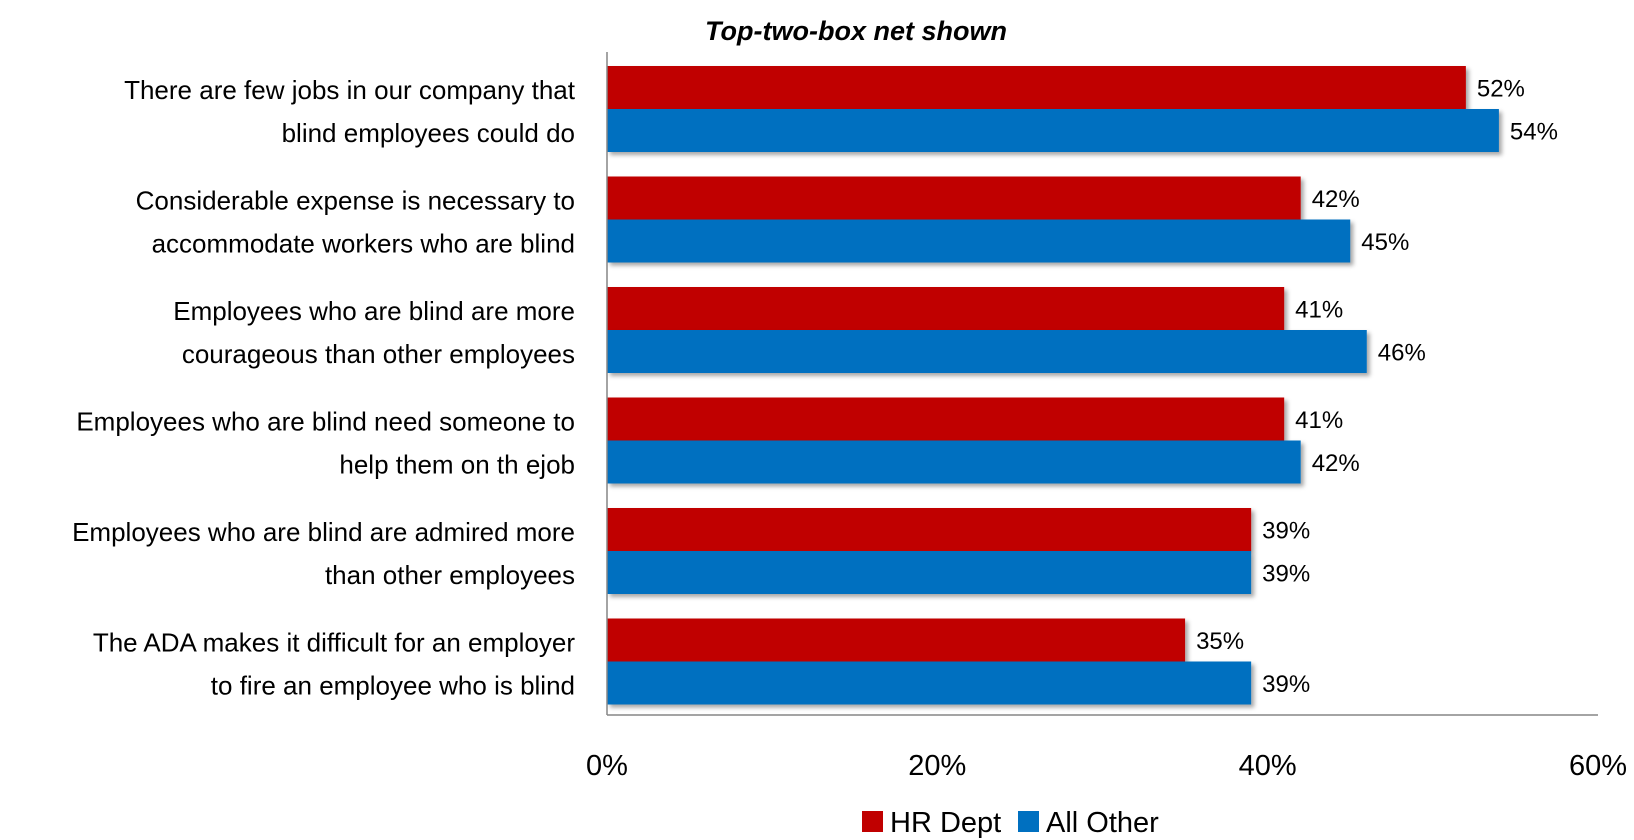  What do you see at coordinates (1106, 766) in the screenshot?
I see `x-axis-ticks: 0% 20% 40% 60%` at bounding box center [1106, 766].